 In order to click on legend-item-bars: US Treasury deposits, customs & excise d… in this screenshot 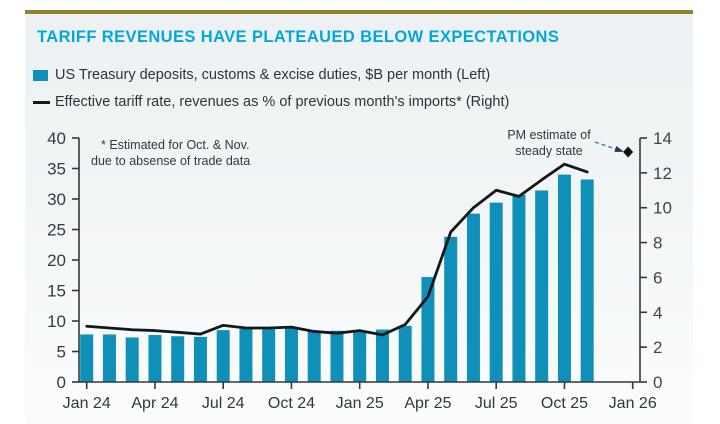, I will do `click(271, 75)`.